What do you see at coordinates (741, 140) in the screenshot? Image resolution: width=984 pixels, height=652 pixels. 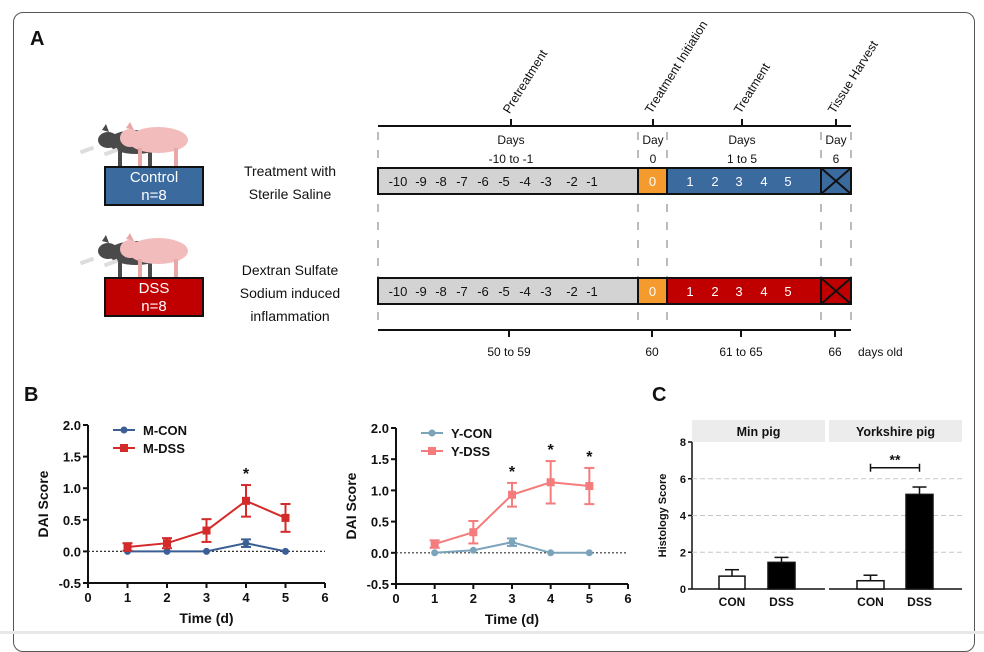 I see `timeline-header-title: Days` at bounding box center [741, 140].